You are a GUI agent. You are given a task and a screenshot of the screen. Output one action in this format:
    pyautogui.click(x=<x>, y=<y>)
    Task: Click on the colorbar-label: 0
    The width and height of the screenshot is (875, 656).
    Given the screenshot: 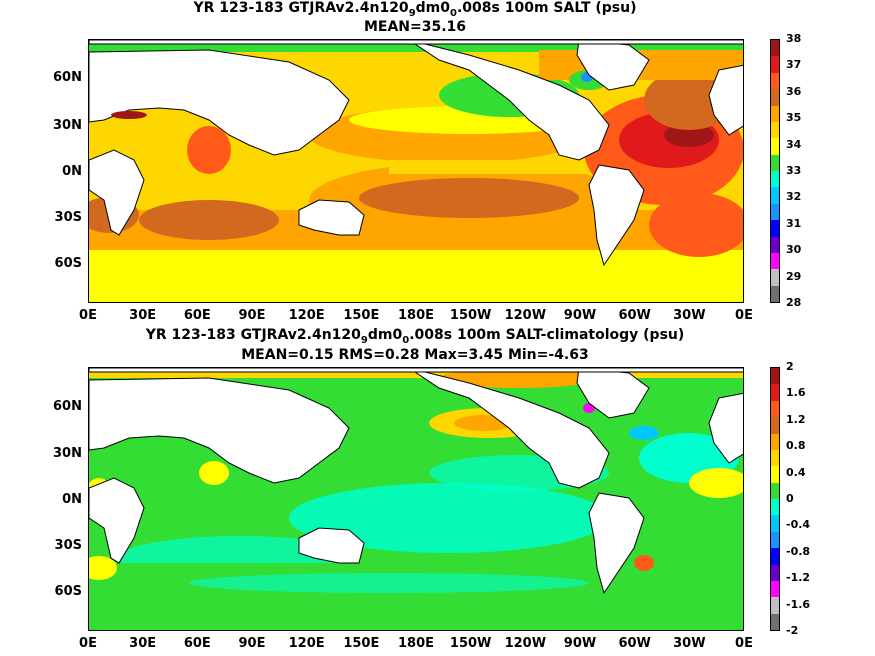 What is the action you would take?
    pyautogui.click(x=790, y=498)
    